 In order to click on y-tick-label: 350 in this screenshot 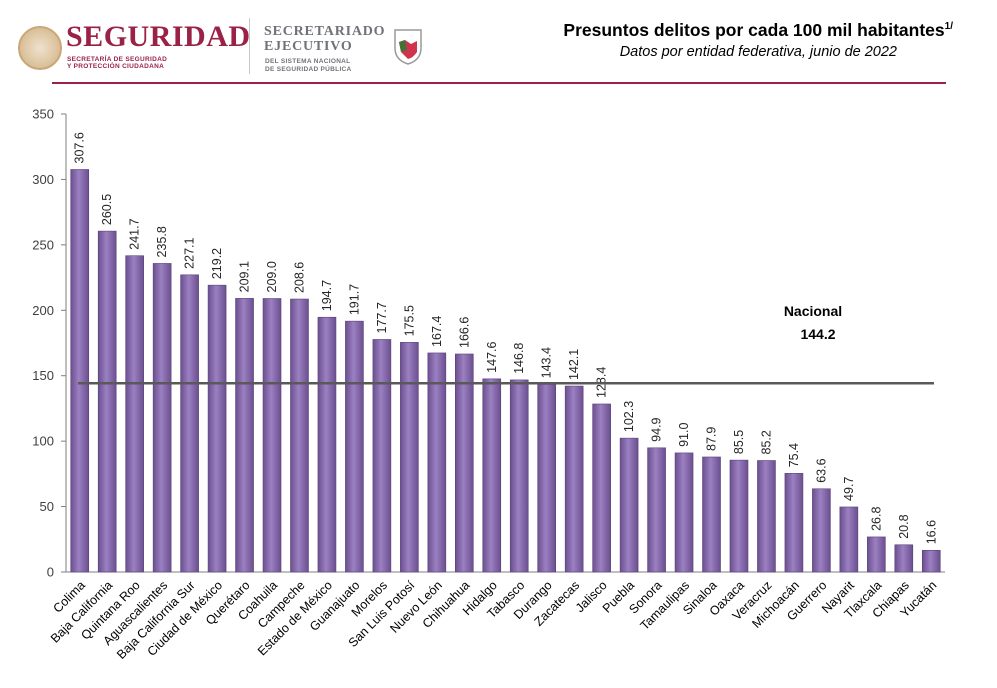, I will do `click(43, 114)`.